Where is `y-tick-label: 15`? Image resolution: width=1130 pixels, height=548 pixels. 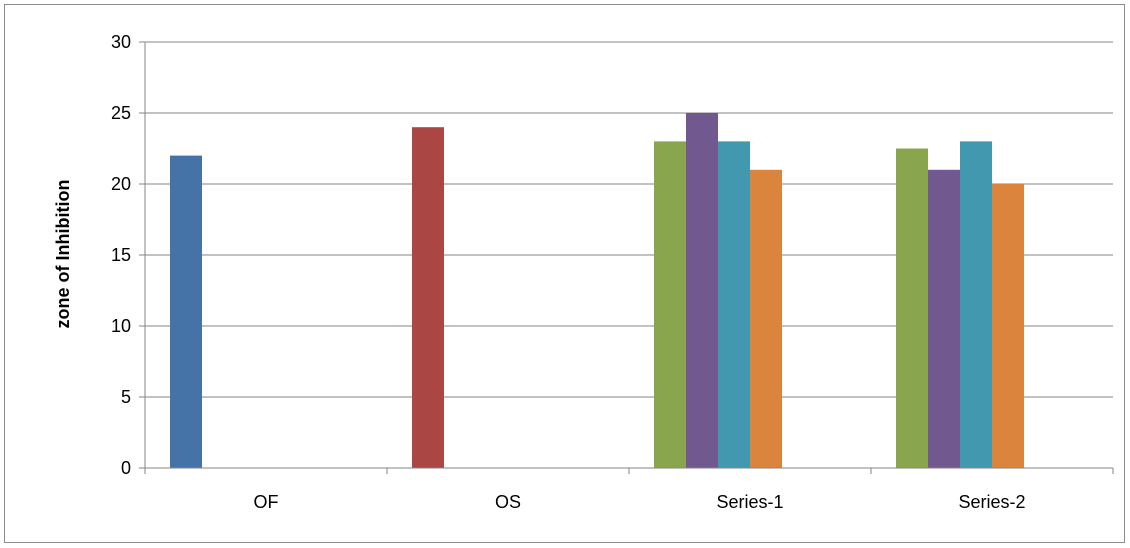
y-tick-label: 15 is located at coordinates (121, 255).